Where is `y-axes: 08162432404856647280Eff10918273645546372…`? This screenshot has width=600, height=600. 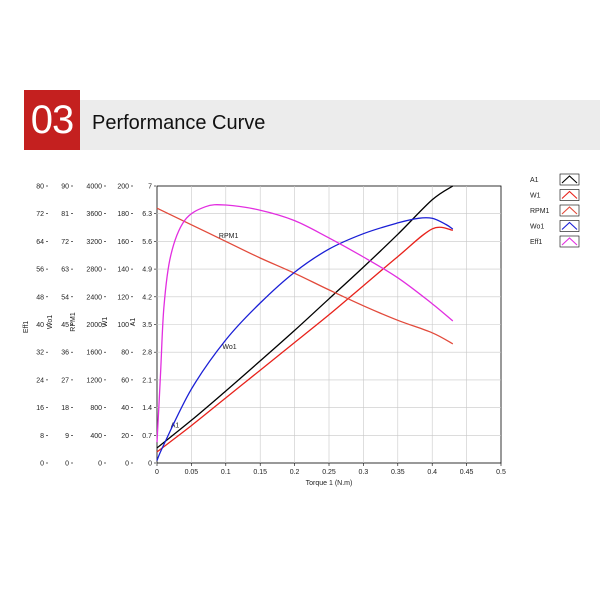
y-axes: 08162432404856647280Eff10918273645546372… is located at coordinates (89, 326).